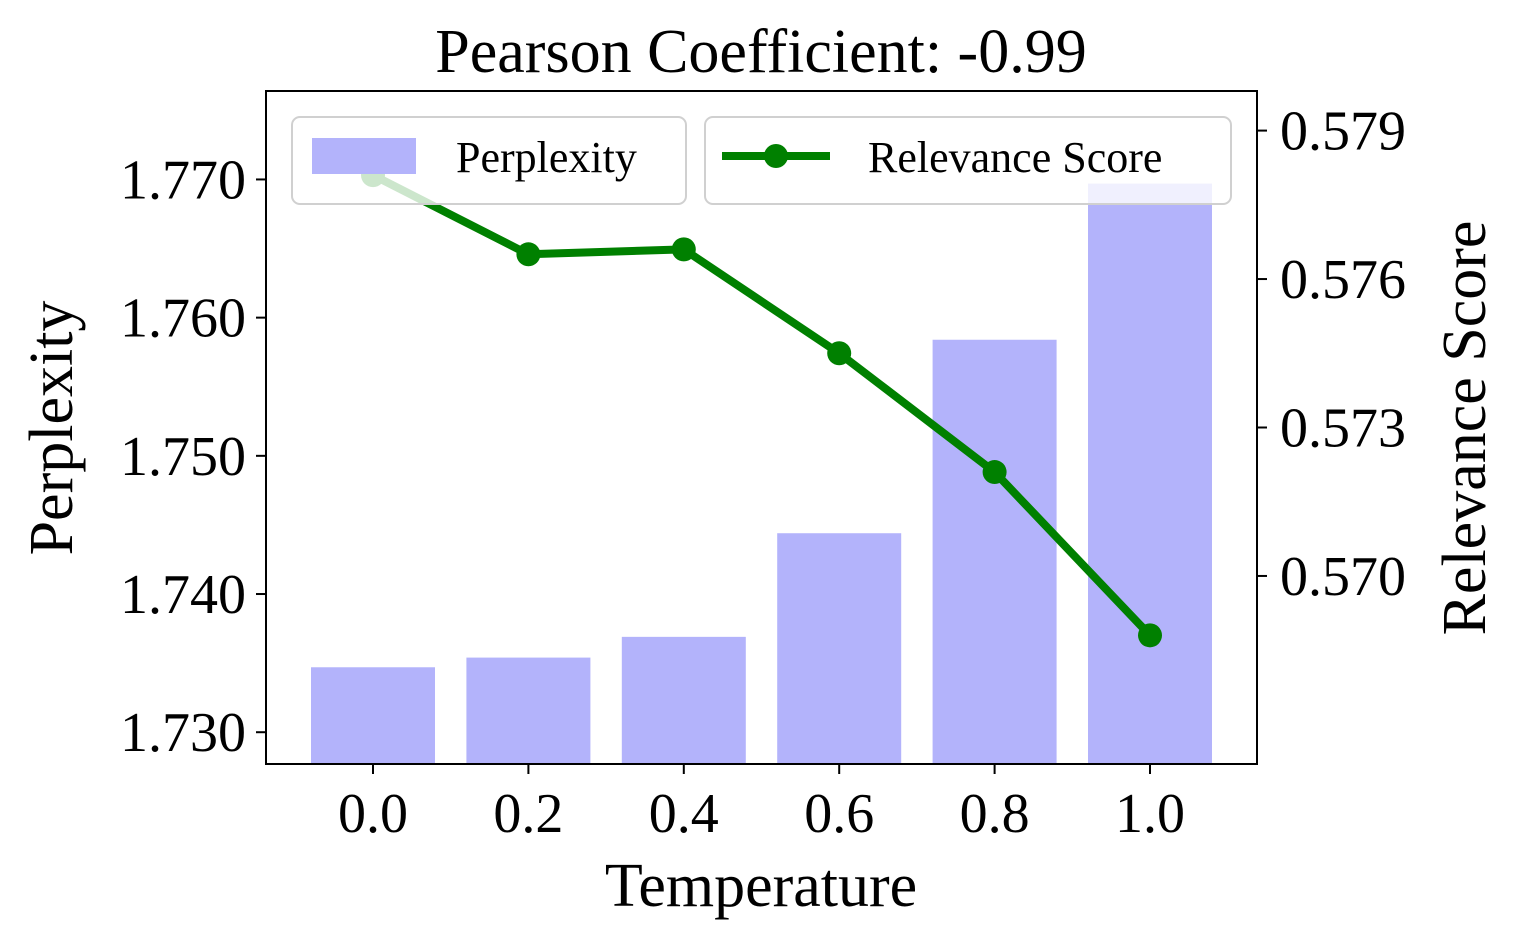 This screenshot has height=945, width=1523. Describe the element at coordinates (528, 710) in the screenshot. I see `bar-perplexity-0.2` at that location.